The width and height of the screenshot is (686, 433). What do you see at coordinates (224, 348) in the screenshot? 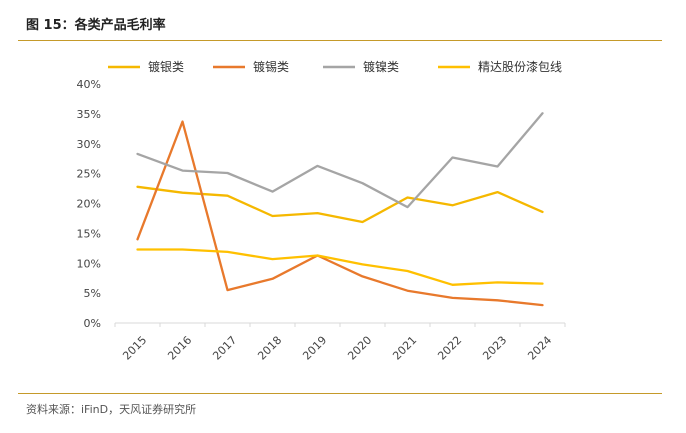
I see `x-tick-label: 2017` at bounding box center [224, 348].